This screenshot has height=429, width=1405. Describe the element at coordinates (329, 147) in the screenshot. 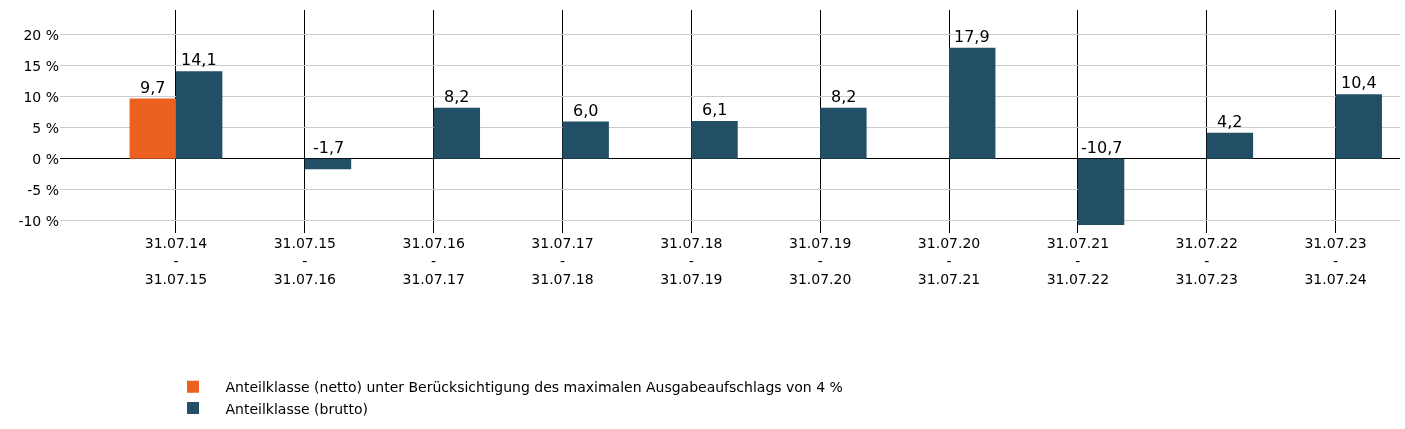

I see `data-label: -1,7` at that location.